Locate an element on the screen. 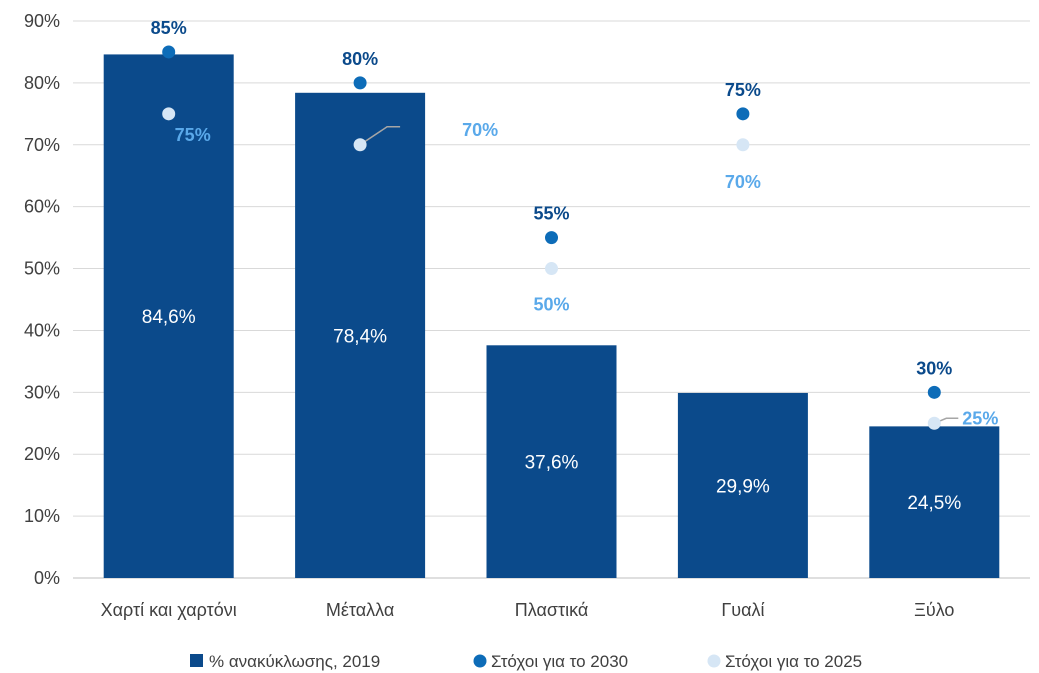 This screenshot has height=673, width=1039. y-tick-label: 30% is located at coordinates (42, 392).